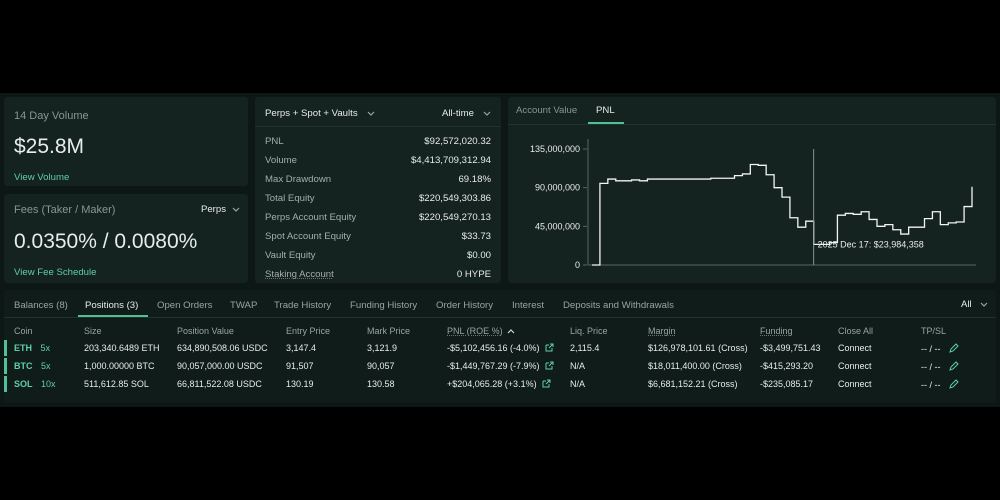 The width and height of the screenshot is (1000, 500). What do you see at coordinates (311, 113) in the screenshot?
I see `portfolio-filter-label: Perps + Spot + Vaults` at bounding box center [311, 113].